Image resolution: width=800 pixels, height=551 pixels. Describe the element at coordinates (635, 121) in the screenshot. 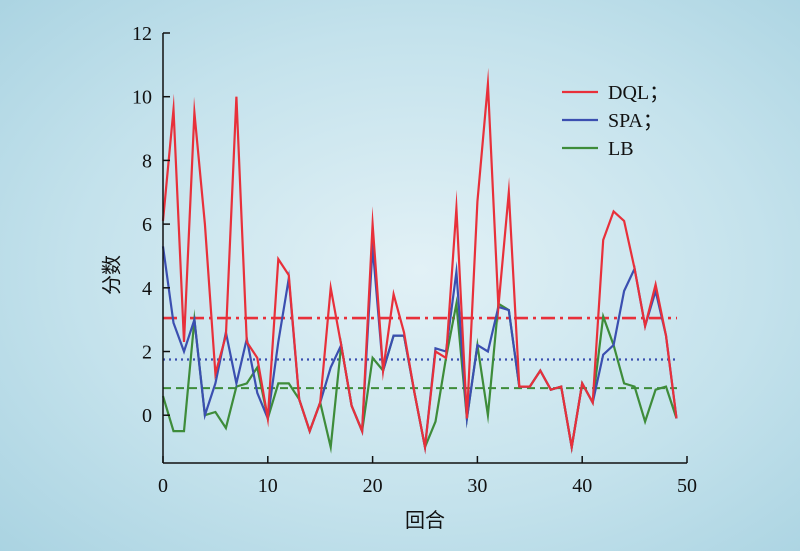

I see `legend-label-2: SPA；` at that location.